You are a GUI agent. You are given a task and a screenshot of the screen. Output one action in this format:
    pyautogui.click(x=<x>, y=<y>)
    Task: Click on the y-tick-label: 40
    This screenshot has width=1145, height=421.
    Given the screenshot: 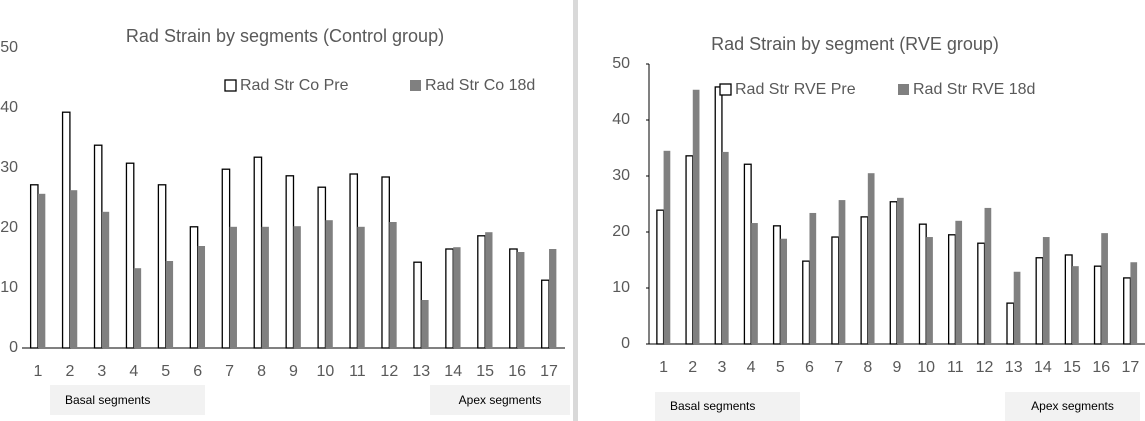 What is the action you would take?
    pyautogui.click(x=621, y=119)
    